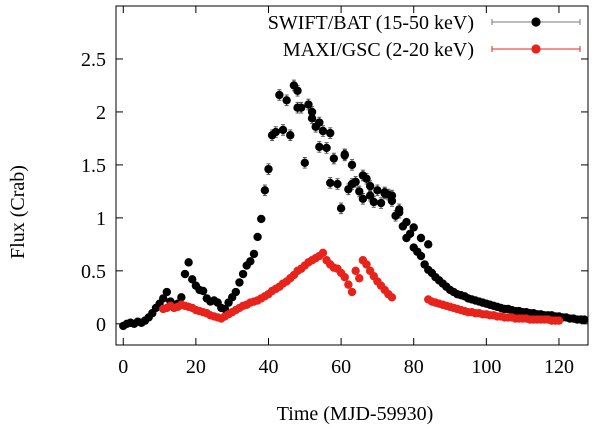 The width and height of the screenshot is (592, 430). What do you see at coordinates (424, 36) in the screenshot?
I see `legend: SWIFT/BAT (15-50 keV) MAXI/GSC (2-20 keV)` at bounding box center [424, 36].